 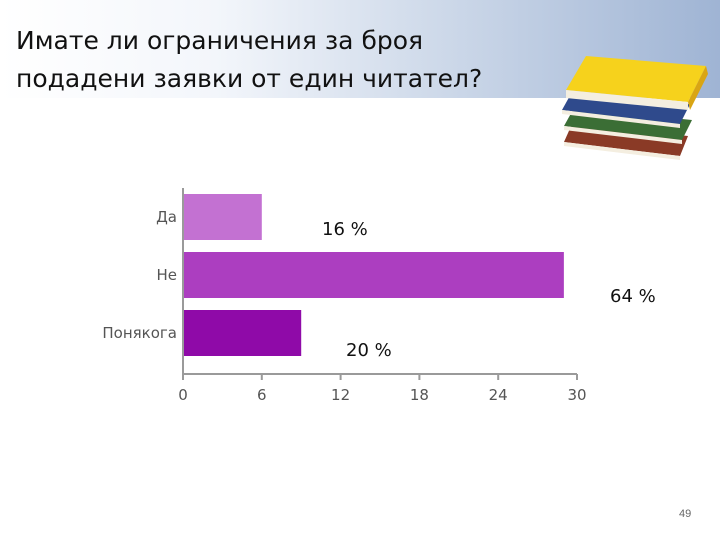 What do you see at coordinates (139, 333) in the screenshot?
I see `category-label: Понякога` at bounding box center [139, 333].